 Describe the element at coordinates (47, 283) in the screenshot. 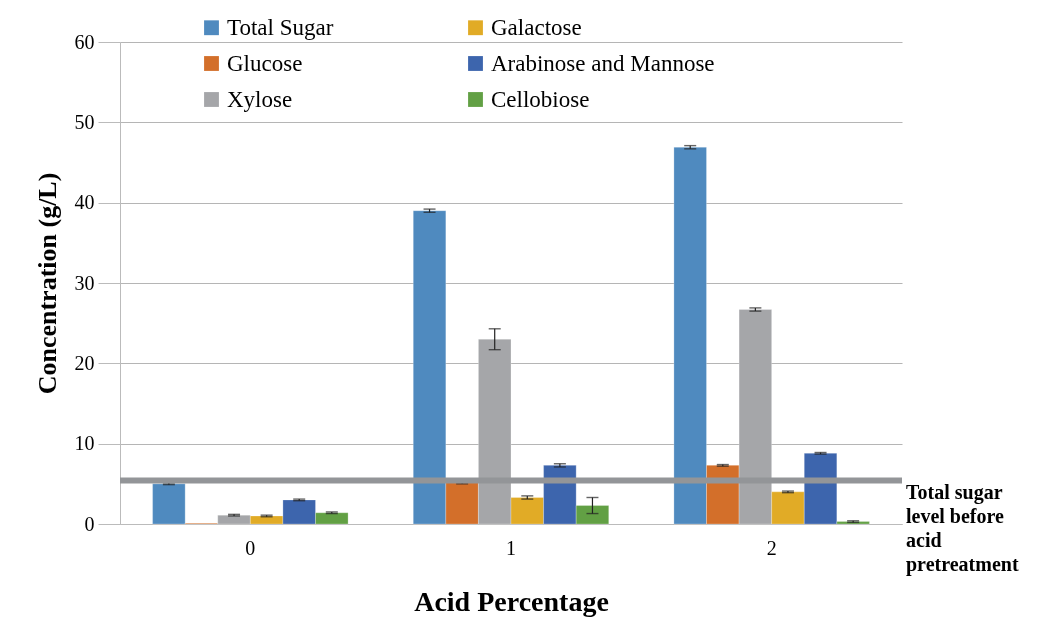

I see `y-axis-title: Concentration (g/L)` at that location.